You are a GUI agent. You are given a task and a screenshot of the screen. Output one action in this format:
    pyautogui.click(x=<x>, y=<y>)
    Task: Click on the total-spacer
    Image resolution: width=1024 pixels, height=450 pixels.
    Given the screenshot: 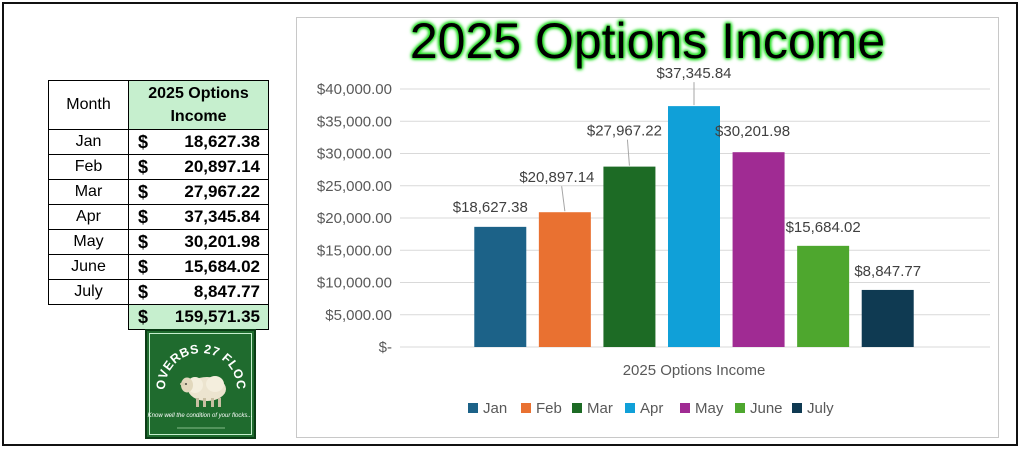 What is the action you would take?
    pyautogui.click(x=89, y=317)
    